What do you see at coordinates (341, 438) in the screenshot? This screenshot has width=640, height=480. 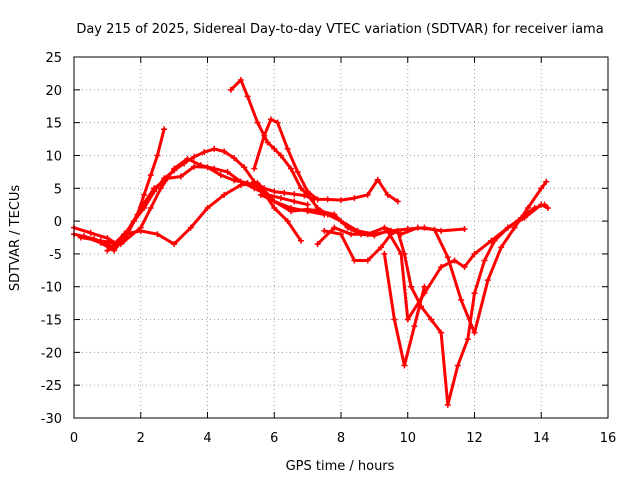 I see `x-tick-label: 8` at bounding box center [341, 438].